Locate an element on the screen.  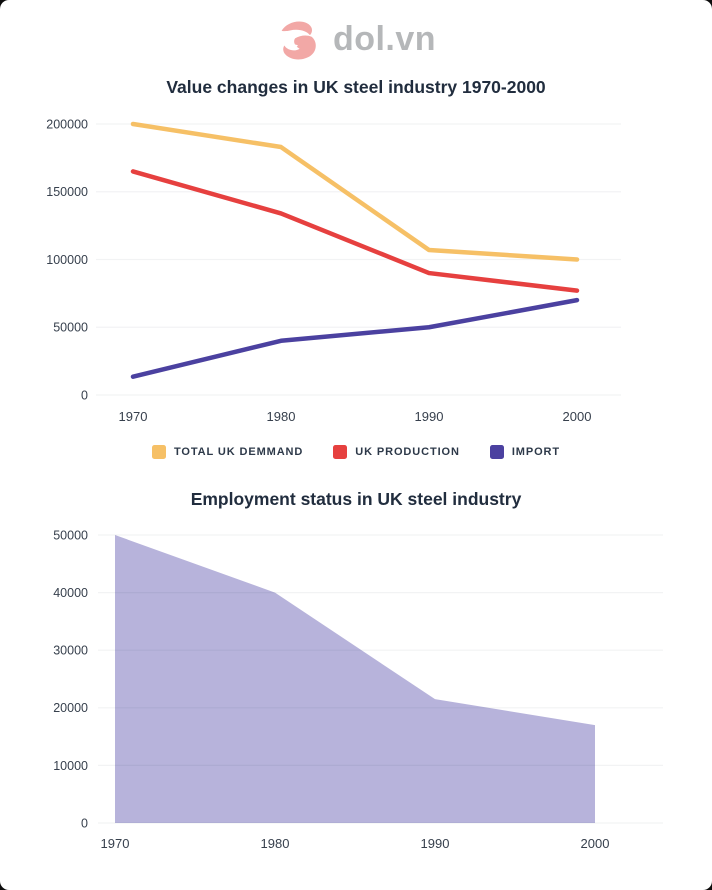
y-axis-tick-label: 200000 is located at coordinates (67, 124).